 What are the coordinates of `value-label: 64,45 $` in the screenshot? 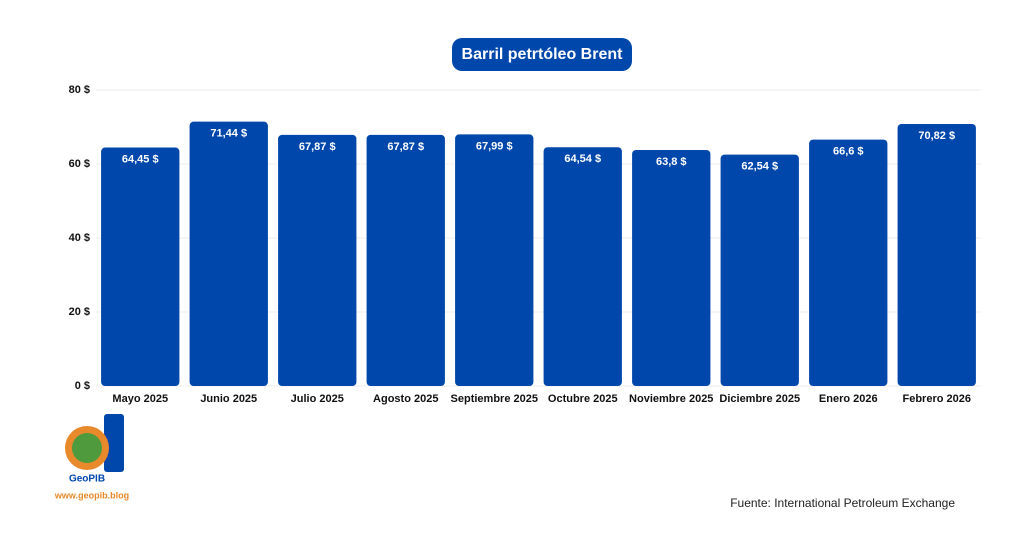 It's located at (140, 159).